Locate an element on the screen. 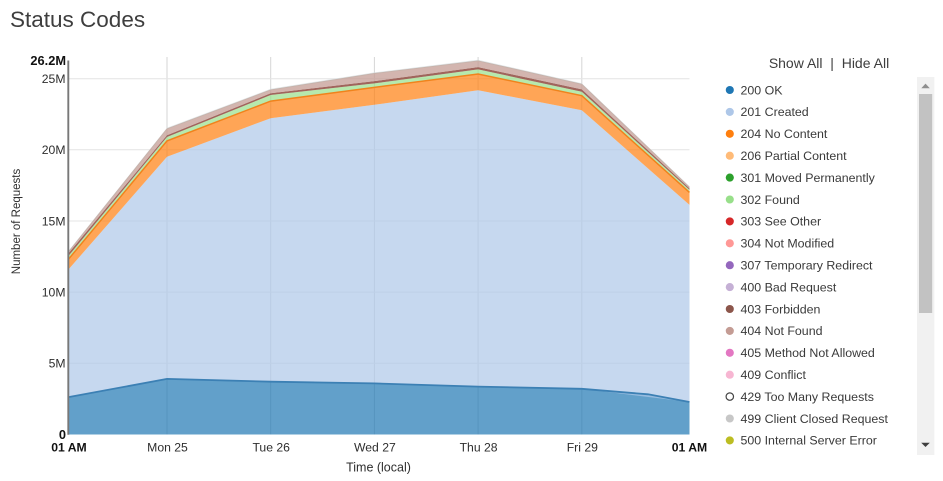  svg-text: 400 Bad Request is located at coordinates (789, 287).